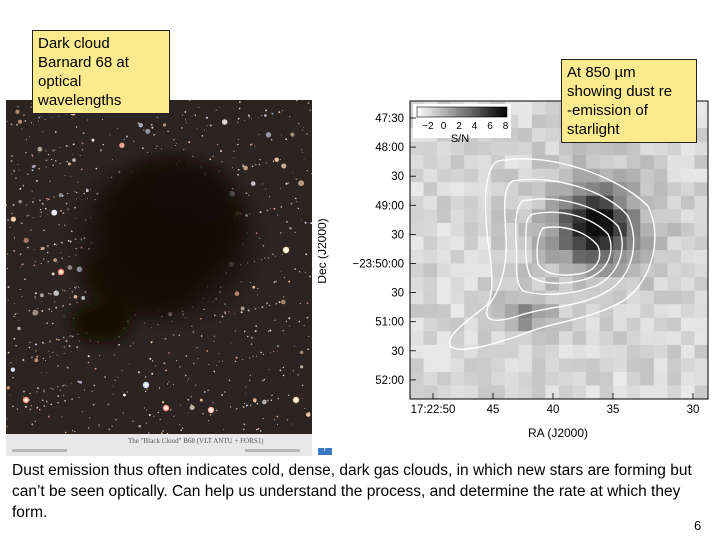  Describe the element at coordinates (26, 400) in the screenshot. I see `bright-star-core` at that location.